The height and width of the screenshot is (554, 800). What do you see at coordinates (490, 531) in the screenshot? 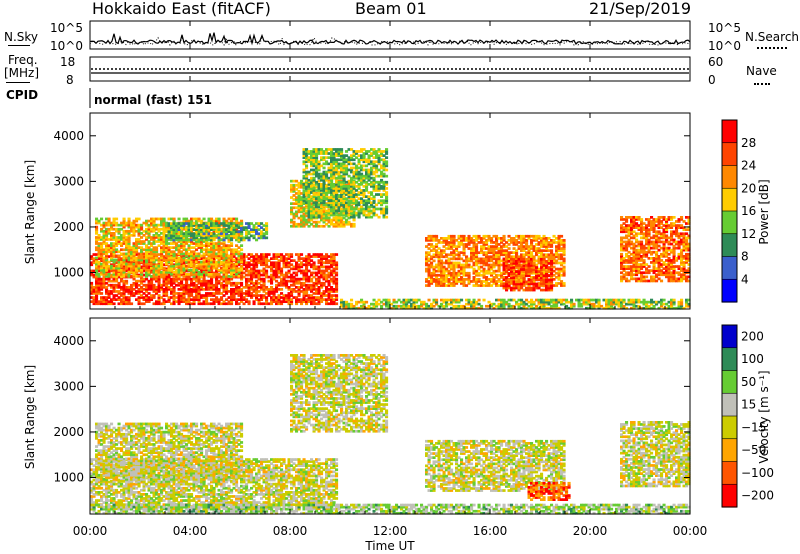
I see `xtick-label: 16:00` at bounding box center [490, 531].